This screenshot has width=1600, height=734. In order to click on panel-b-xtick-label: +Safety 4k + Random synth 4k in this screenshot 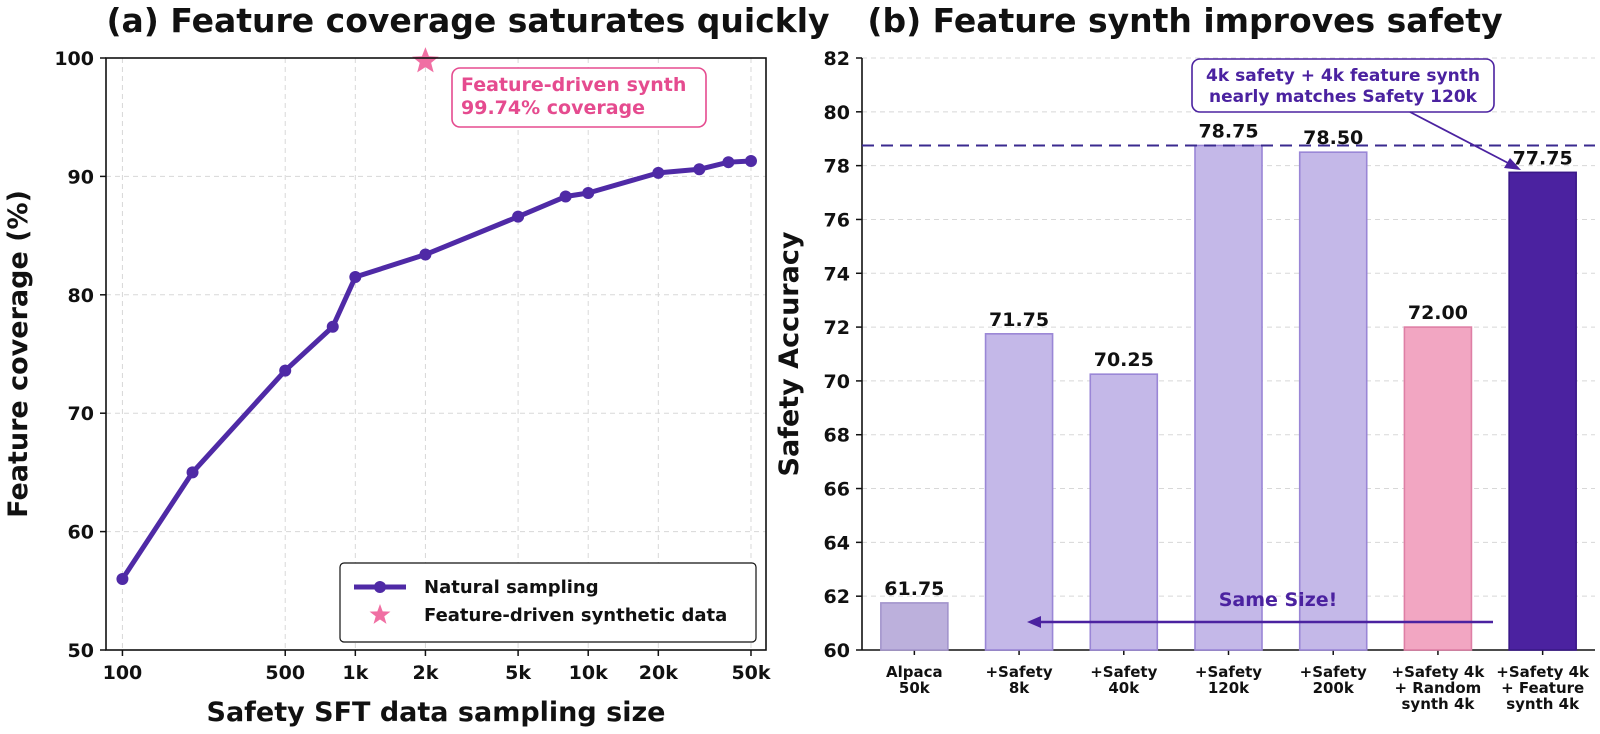, I will do `click(1439, 688)`.